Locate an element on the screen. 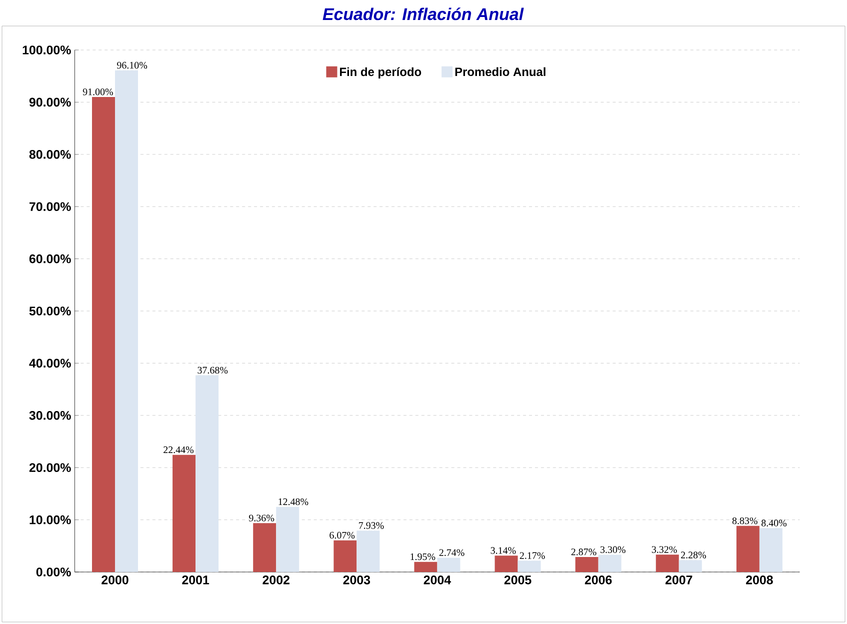 This screenshot has width=847, height=624. data-label: 3.14% is located at coordinates (503, 550).